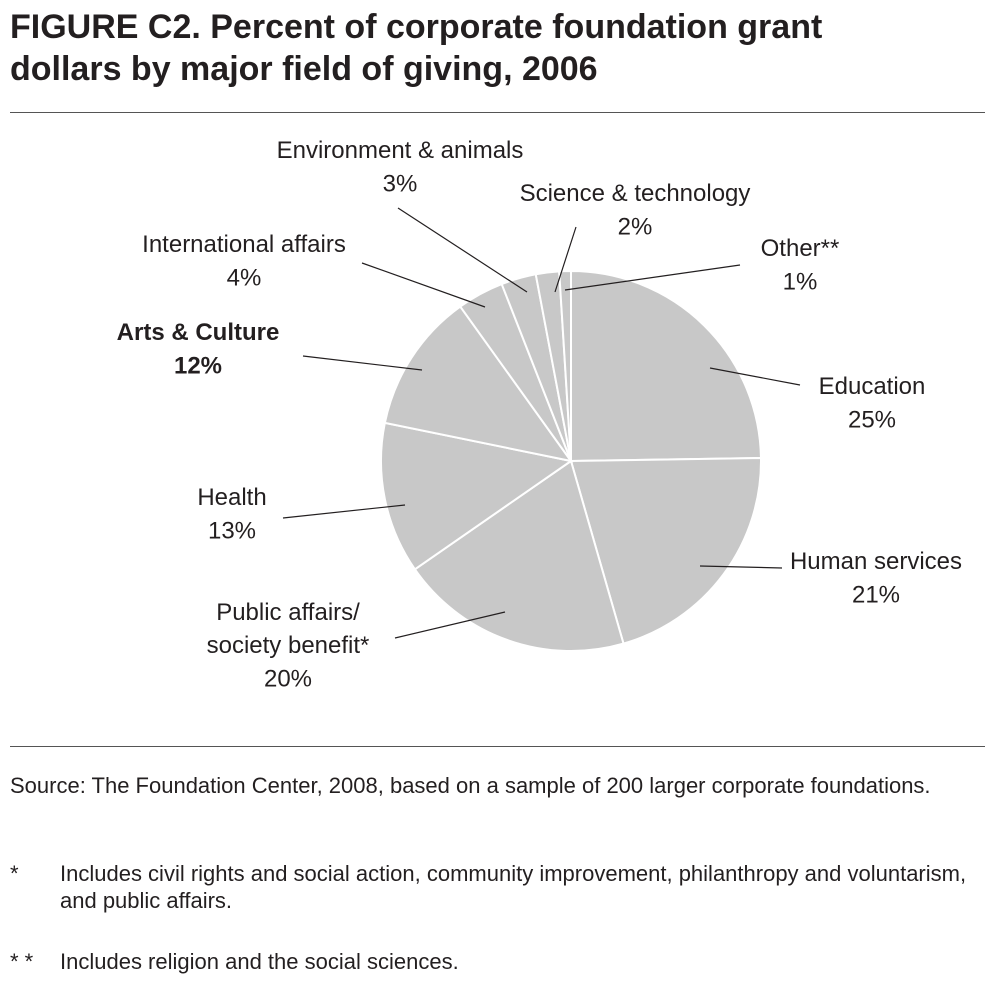 This screenshot has height=983, width=992. I want to click on footnote-marker: *, so click(14, 873).